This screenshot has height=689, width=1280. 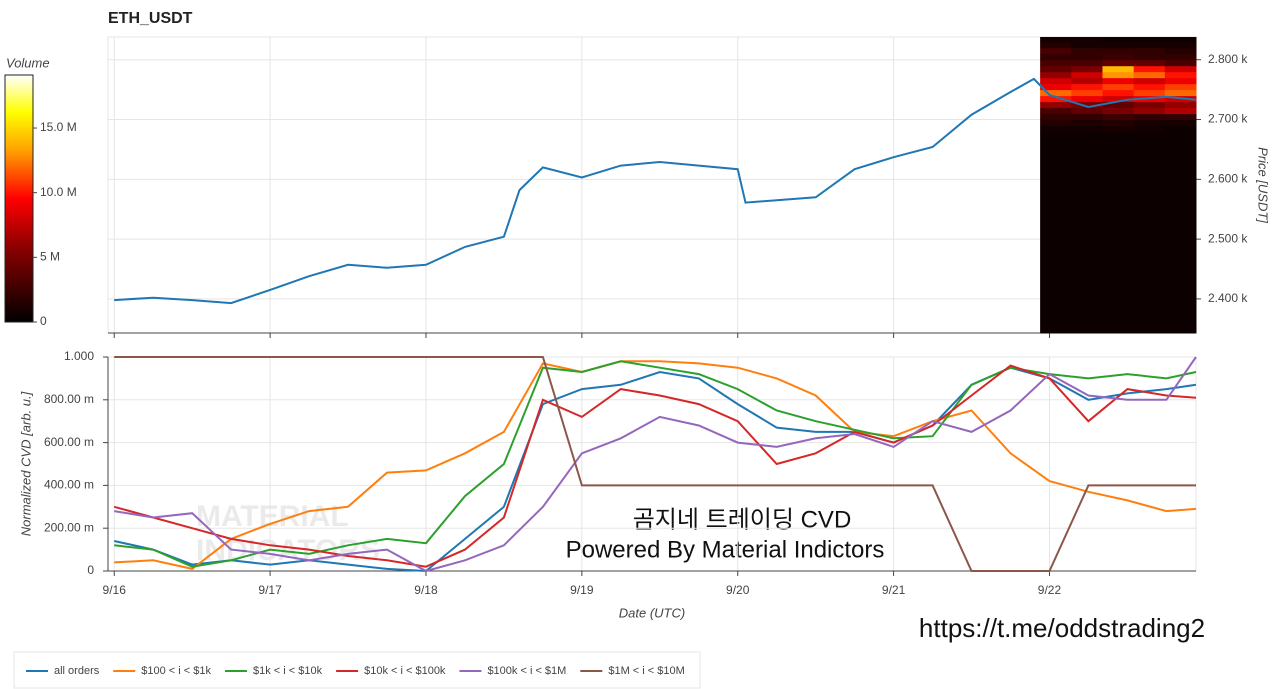 I want to click on y-tick-label: 2.500 k, so click(x=1228, y=238).